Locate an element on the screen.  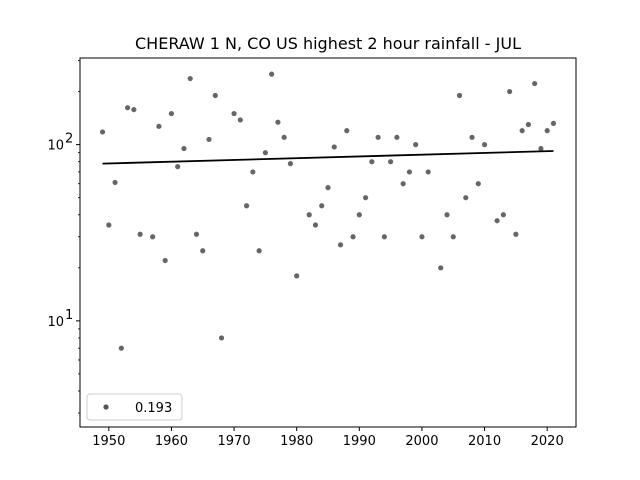
x-tick-label-2020: 2020 is located at coordinates (547, 441).